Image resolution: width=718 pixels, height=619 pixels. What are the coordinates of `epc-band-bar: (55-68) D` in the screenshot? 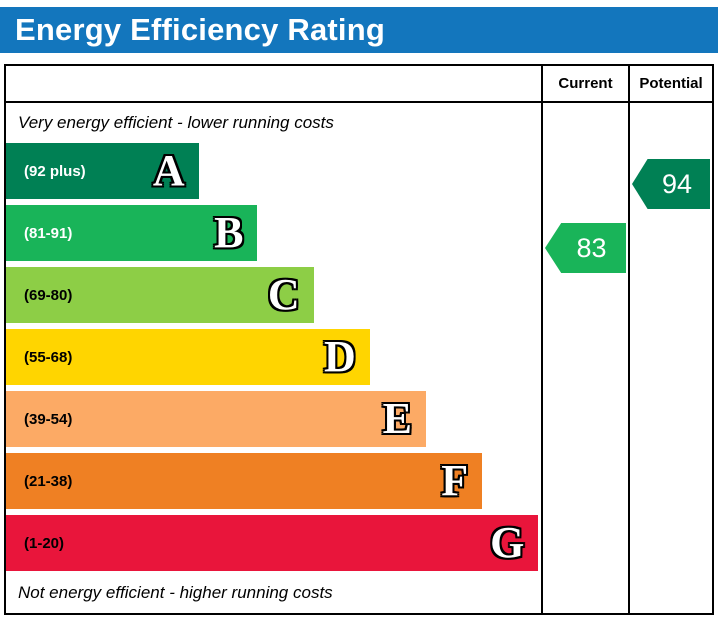 It's located at (188, 357).